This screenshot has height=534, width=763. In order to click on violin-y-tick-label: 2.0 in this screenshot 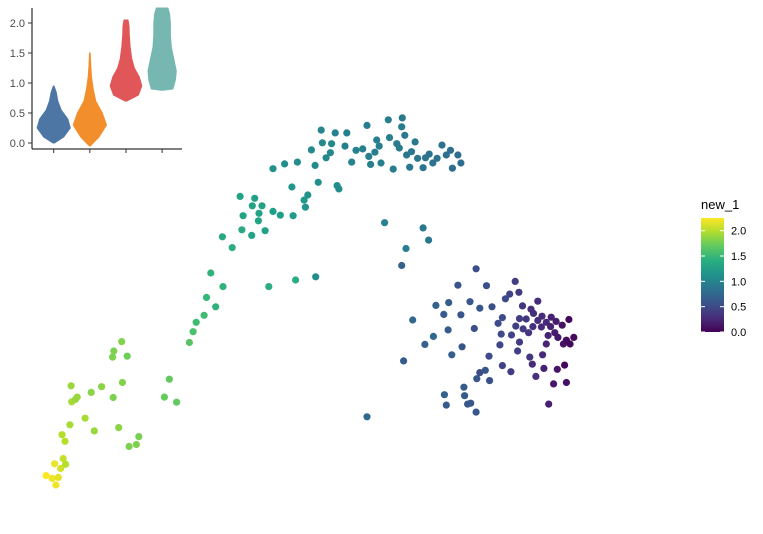, I will do `click(17, 24)`.